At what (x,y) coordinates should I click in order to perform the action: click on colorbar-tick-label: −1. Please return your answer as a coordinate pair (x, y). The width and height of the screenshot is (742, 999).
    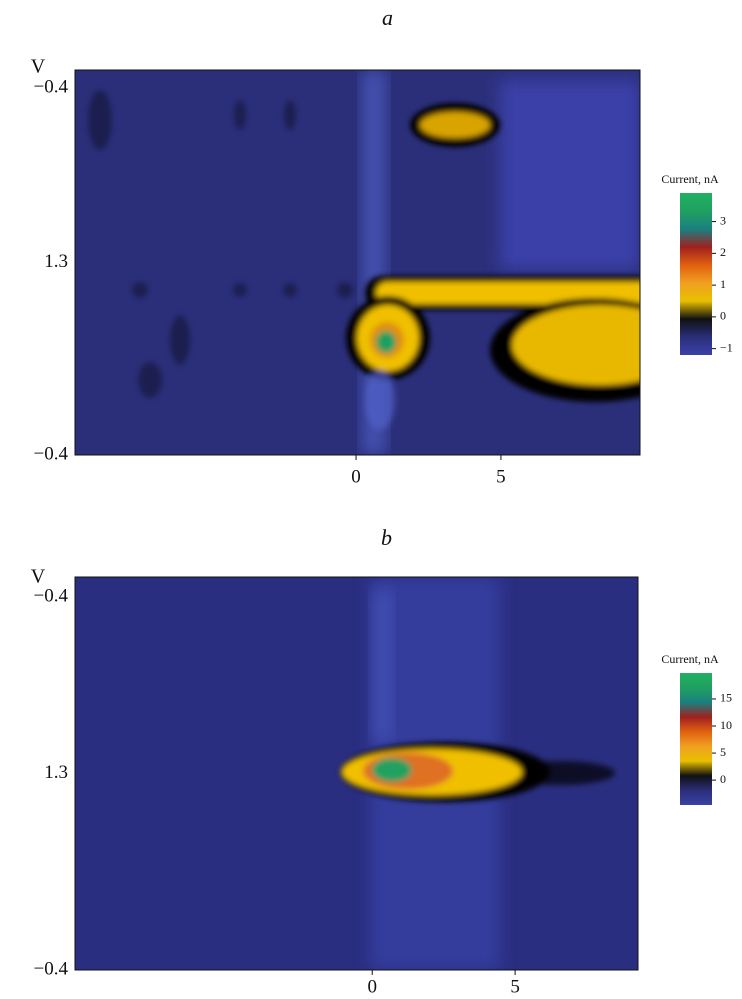
    Looking at the image, I should click on (726, 347).